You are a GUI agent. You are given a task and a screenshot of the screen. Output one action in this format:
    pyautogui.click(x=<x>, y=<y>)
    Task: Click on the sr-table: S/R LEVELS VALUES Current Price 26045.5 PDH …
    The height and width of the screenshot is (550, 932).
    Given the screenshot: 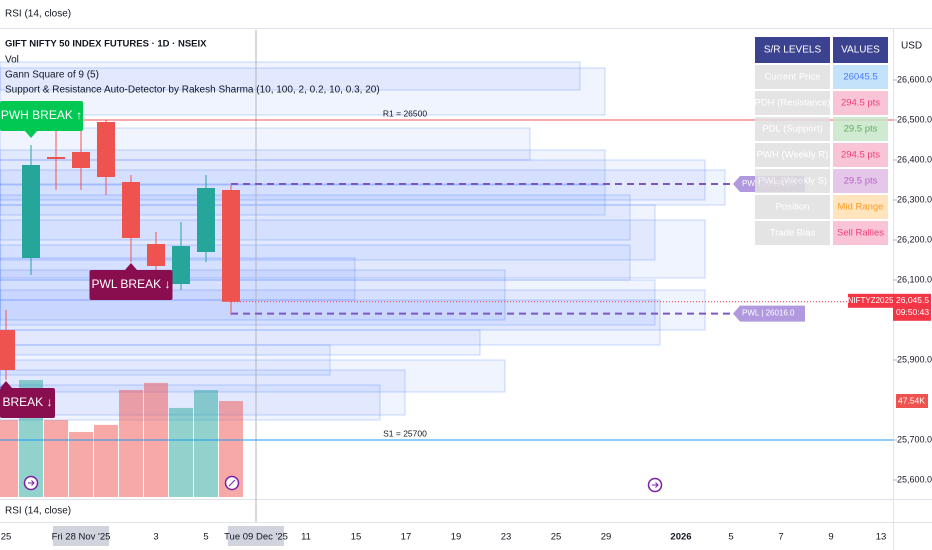 What is the action you would take?
    pyautogui.click(x=821, y=141)
    